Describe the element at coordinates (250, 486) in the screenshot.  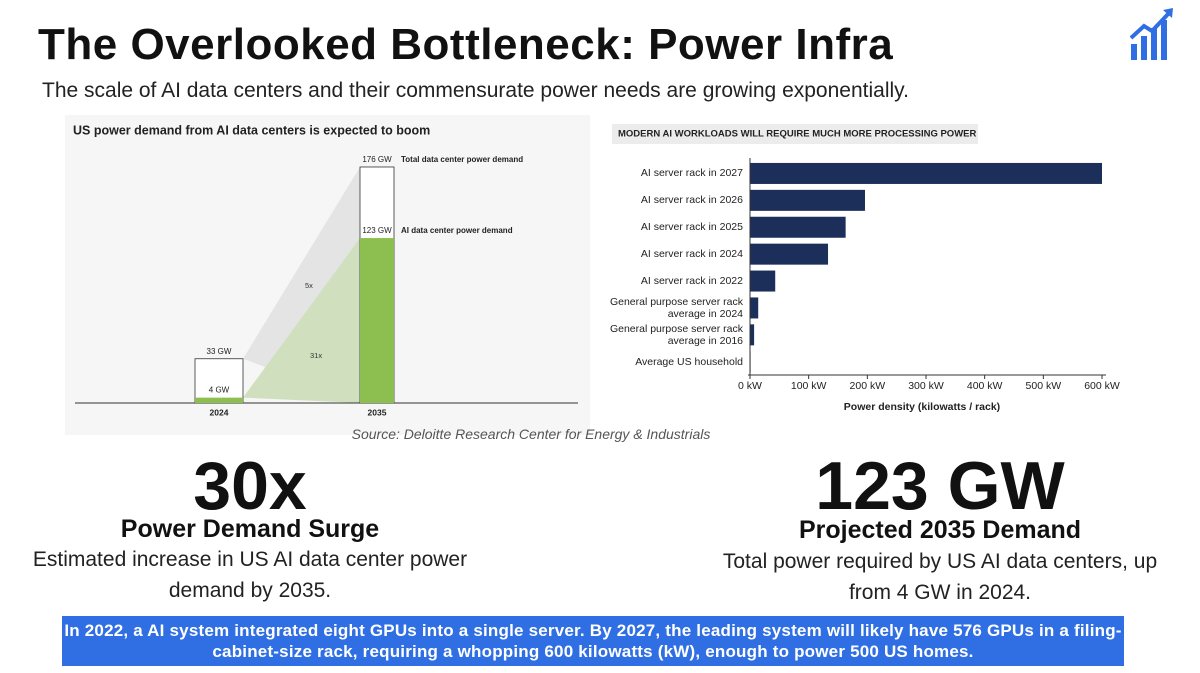
I see `stat-value: 30x` at that location.